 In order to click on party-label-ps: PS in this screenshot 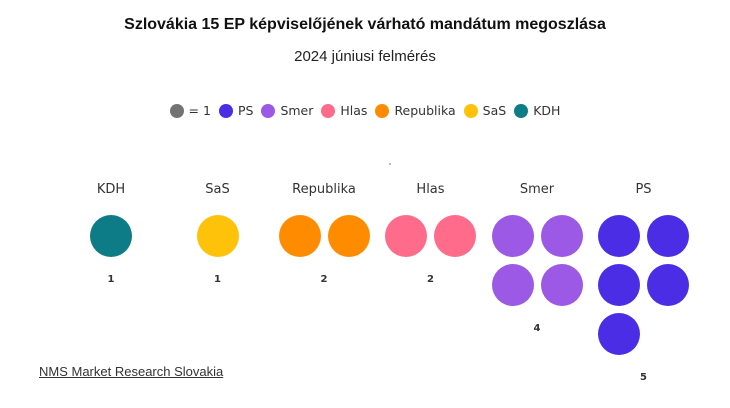, I will do `click(643, 189)`.